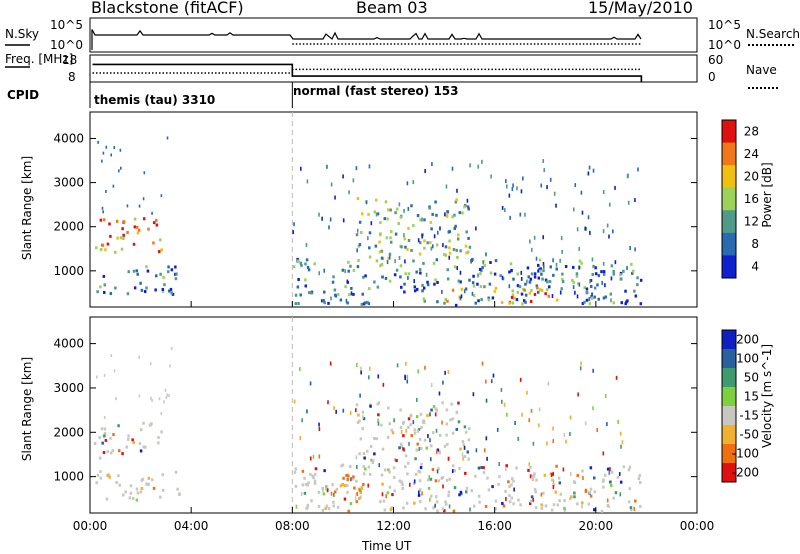 The image size is (800, 554). What do you see at coordinates (393, 35) in the screenshot?
I see `nsky-panel-frame` at bounding box center [393, 35].